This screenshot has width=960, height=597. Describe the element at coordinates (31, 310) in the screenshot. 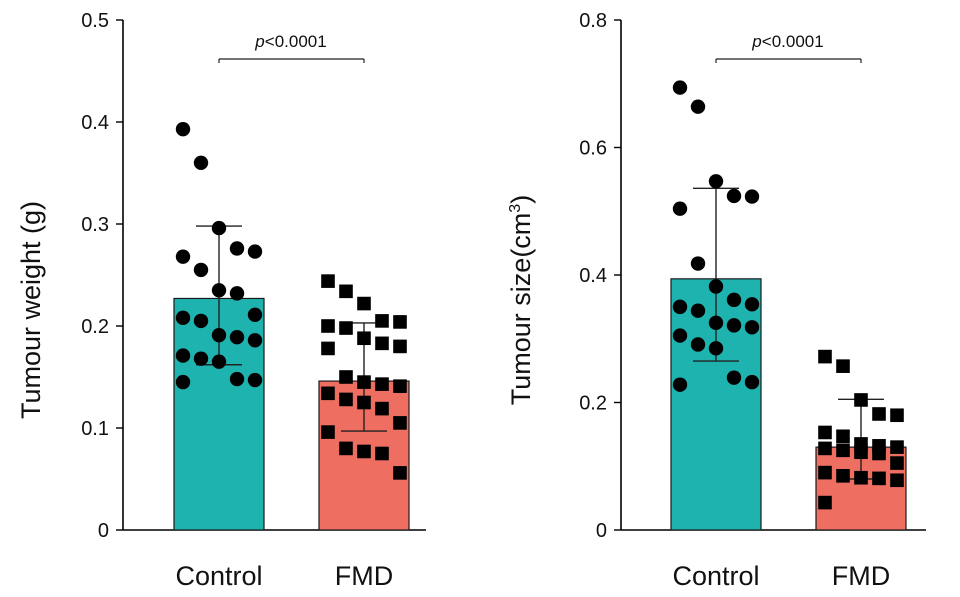

I see `tumour-weight-axis-title: Tumour weight (g)` at that location.